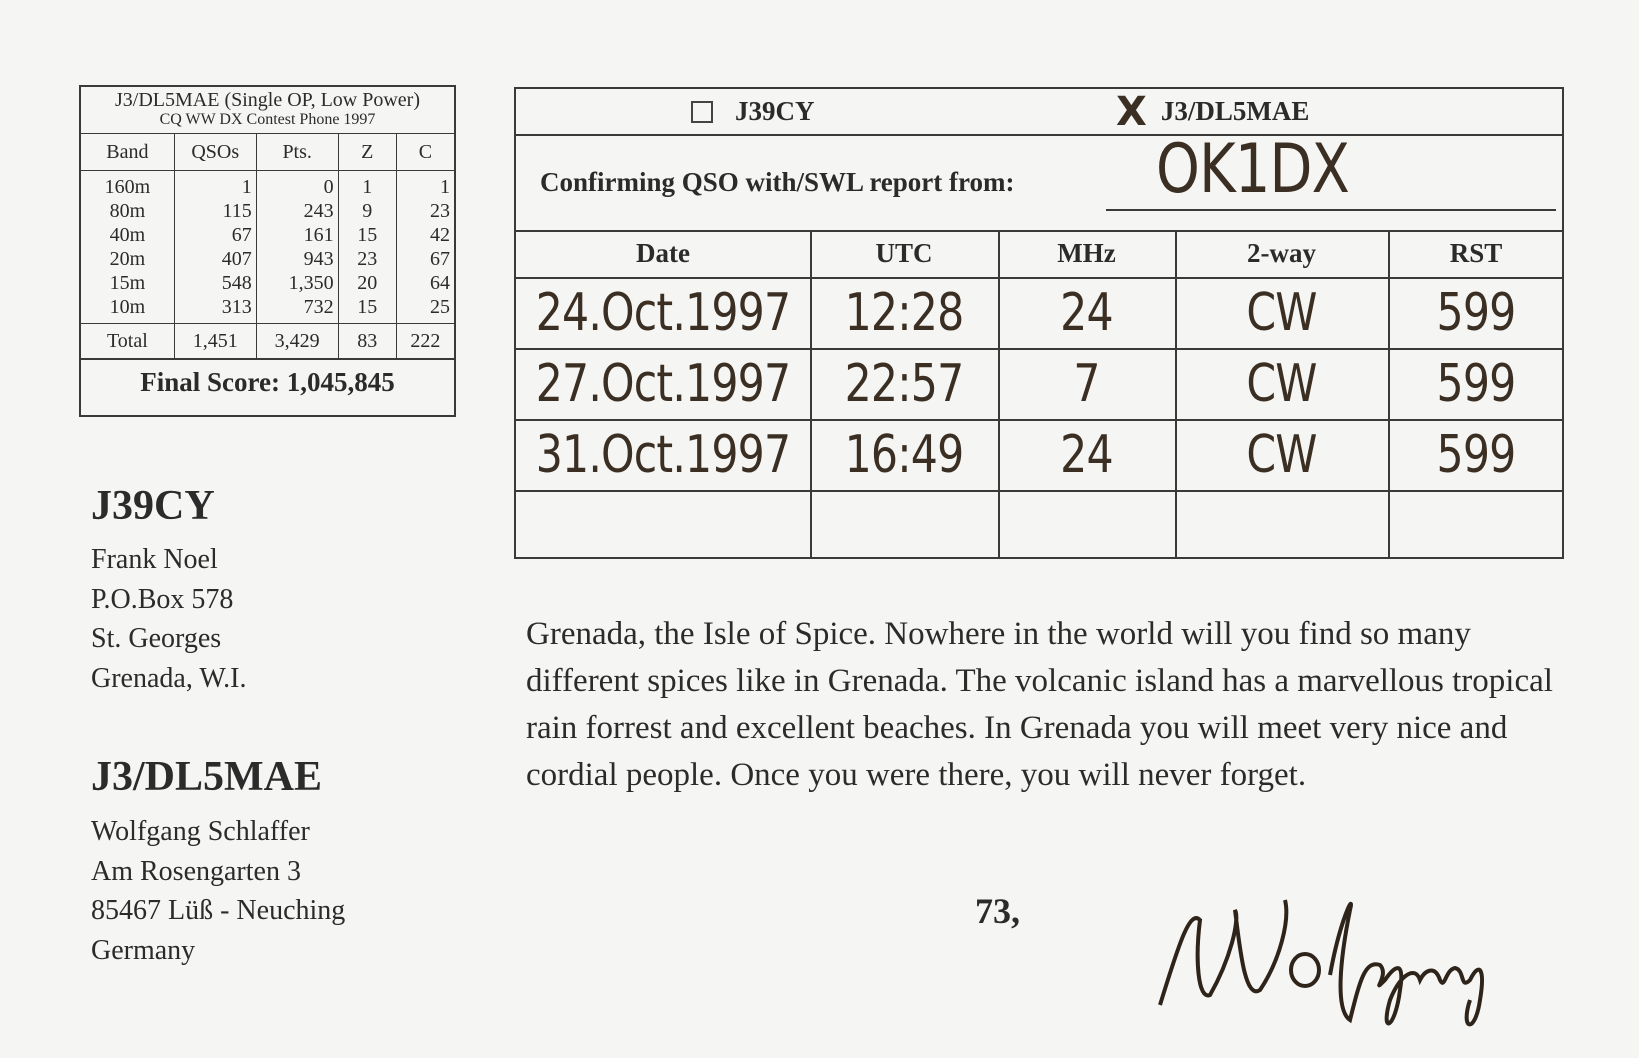 This screenshot has height=1058, width=1639. I want to click on confirm-label: Confirming QSO with/SWL report from:, so click(777, 181).